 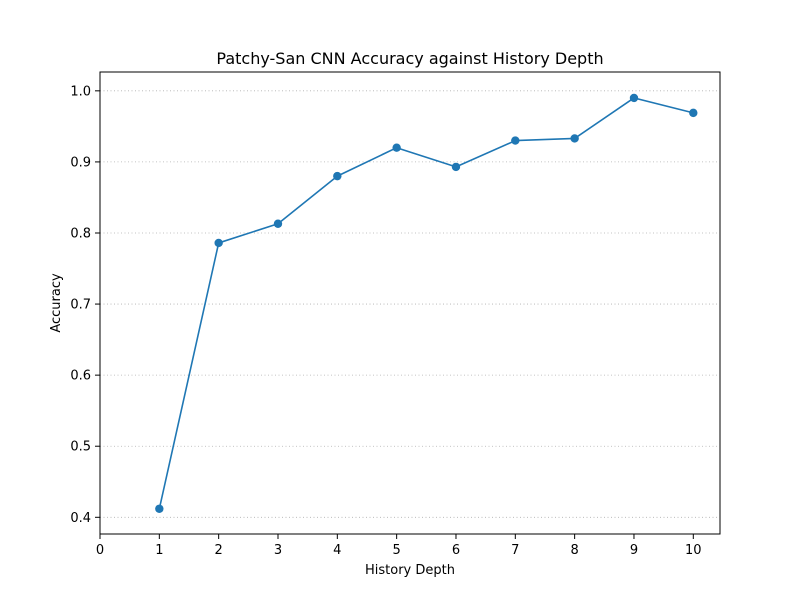 I want to click on y-tick-label: 0.7, so click(x=80, y=305).